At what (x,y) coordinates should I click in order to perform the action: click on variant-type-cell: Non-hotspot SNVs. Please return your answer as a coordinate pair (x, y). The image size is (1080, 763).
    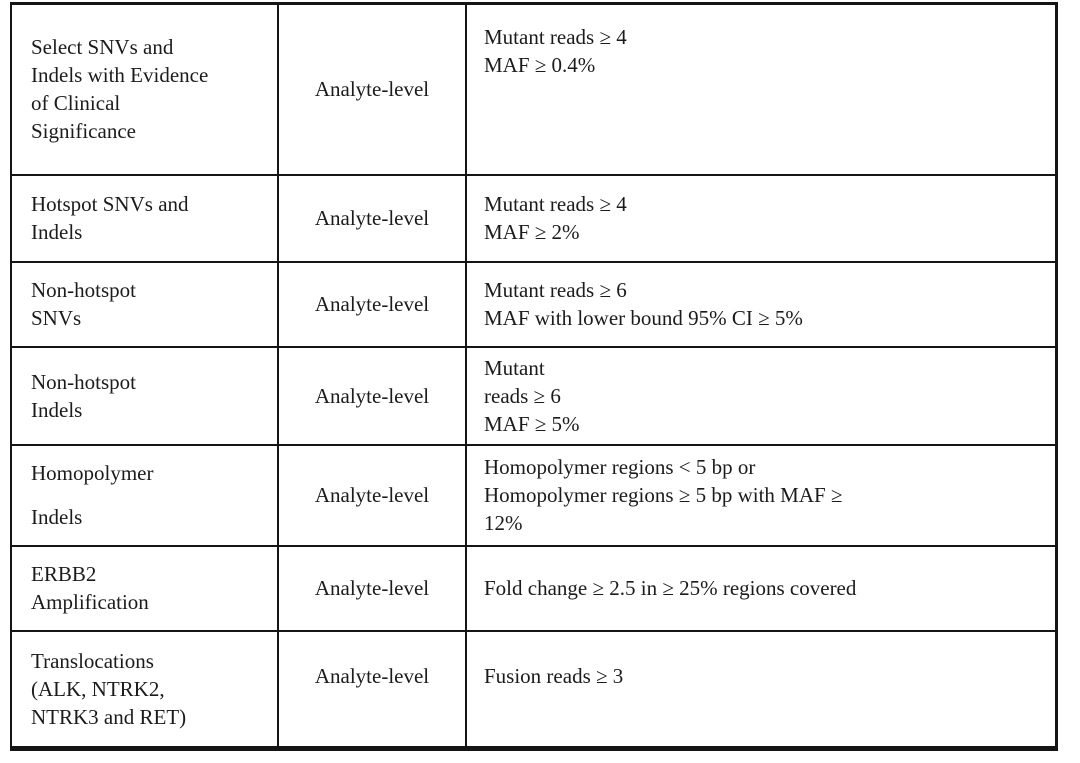
    Looking at the image, I should click on (144, 304).